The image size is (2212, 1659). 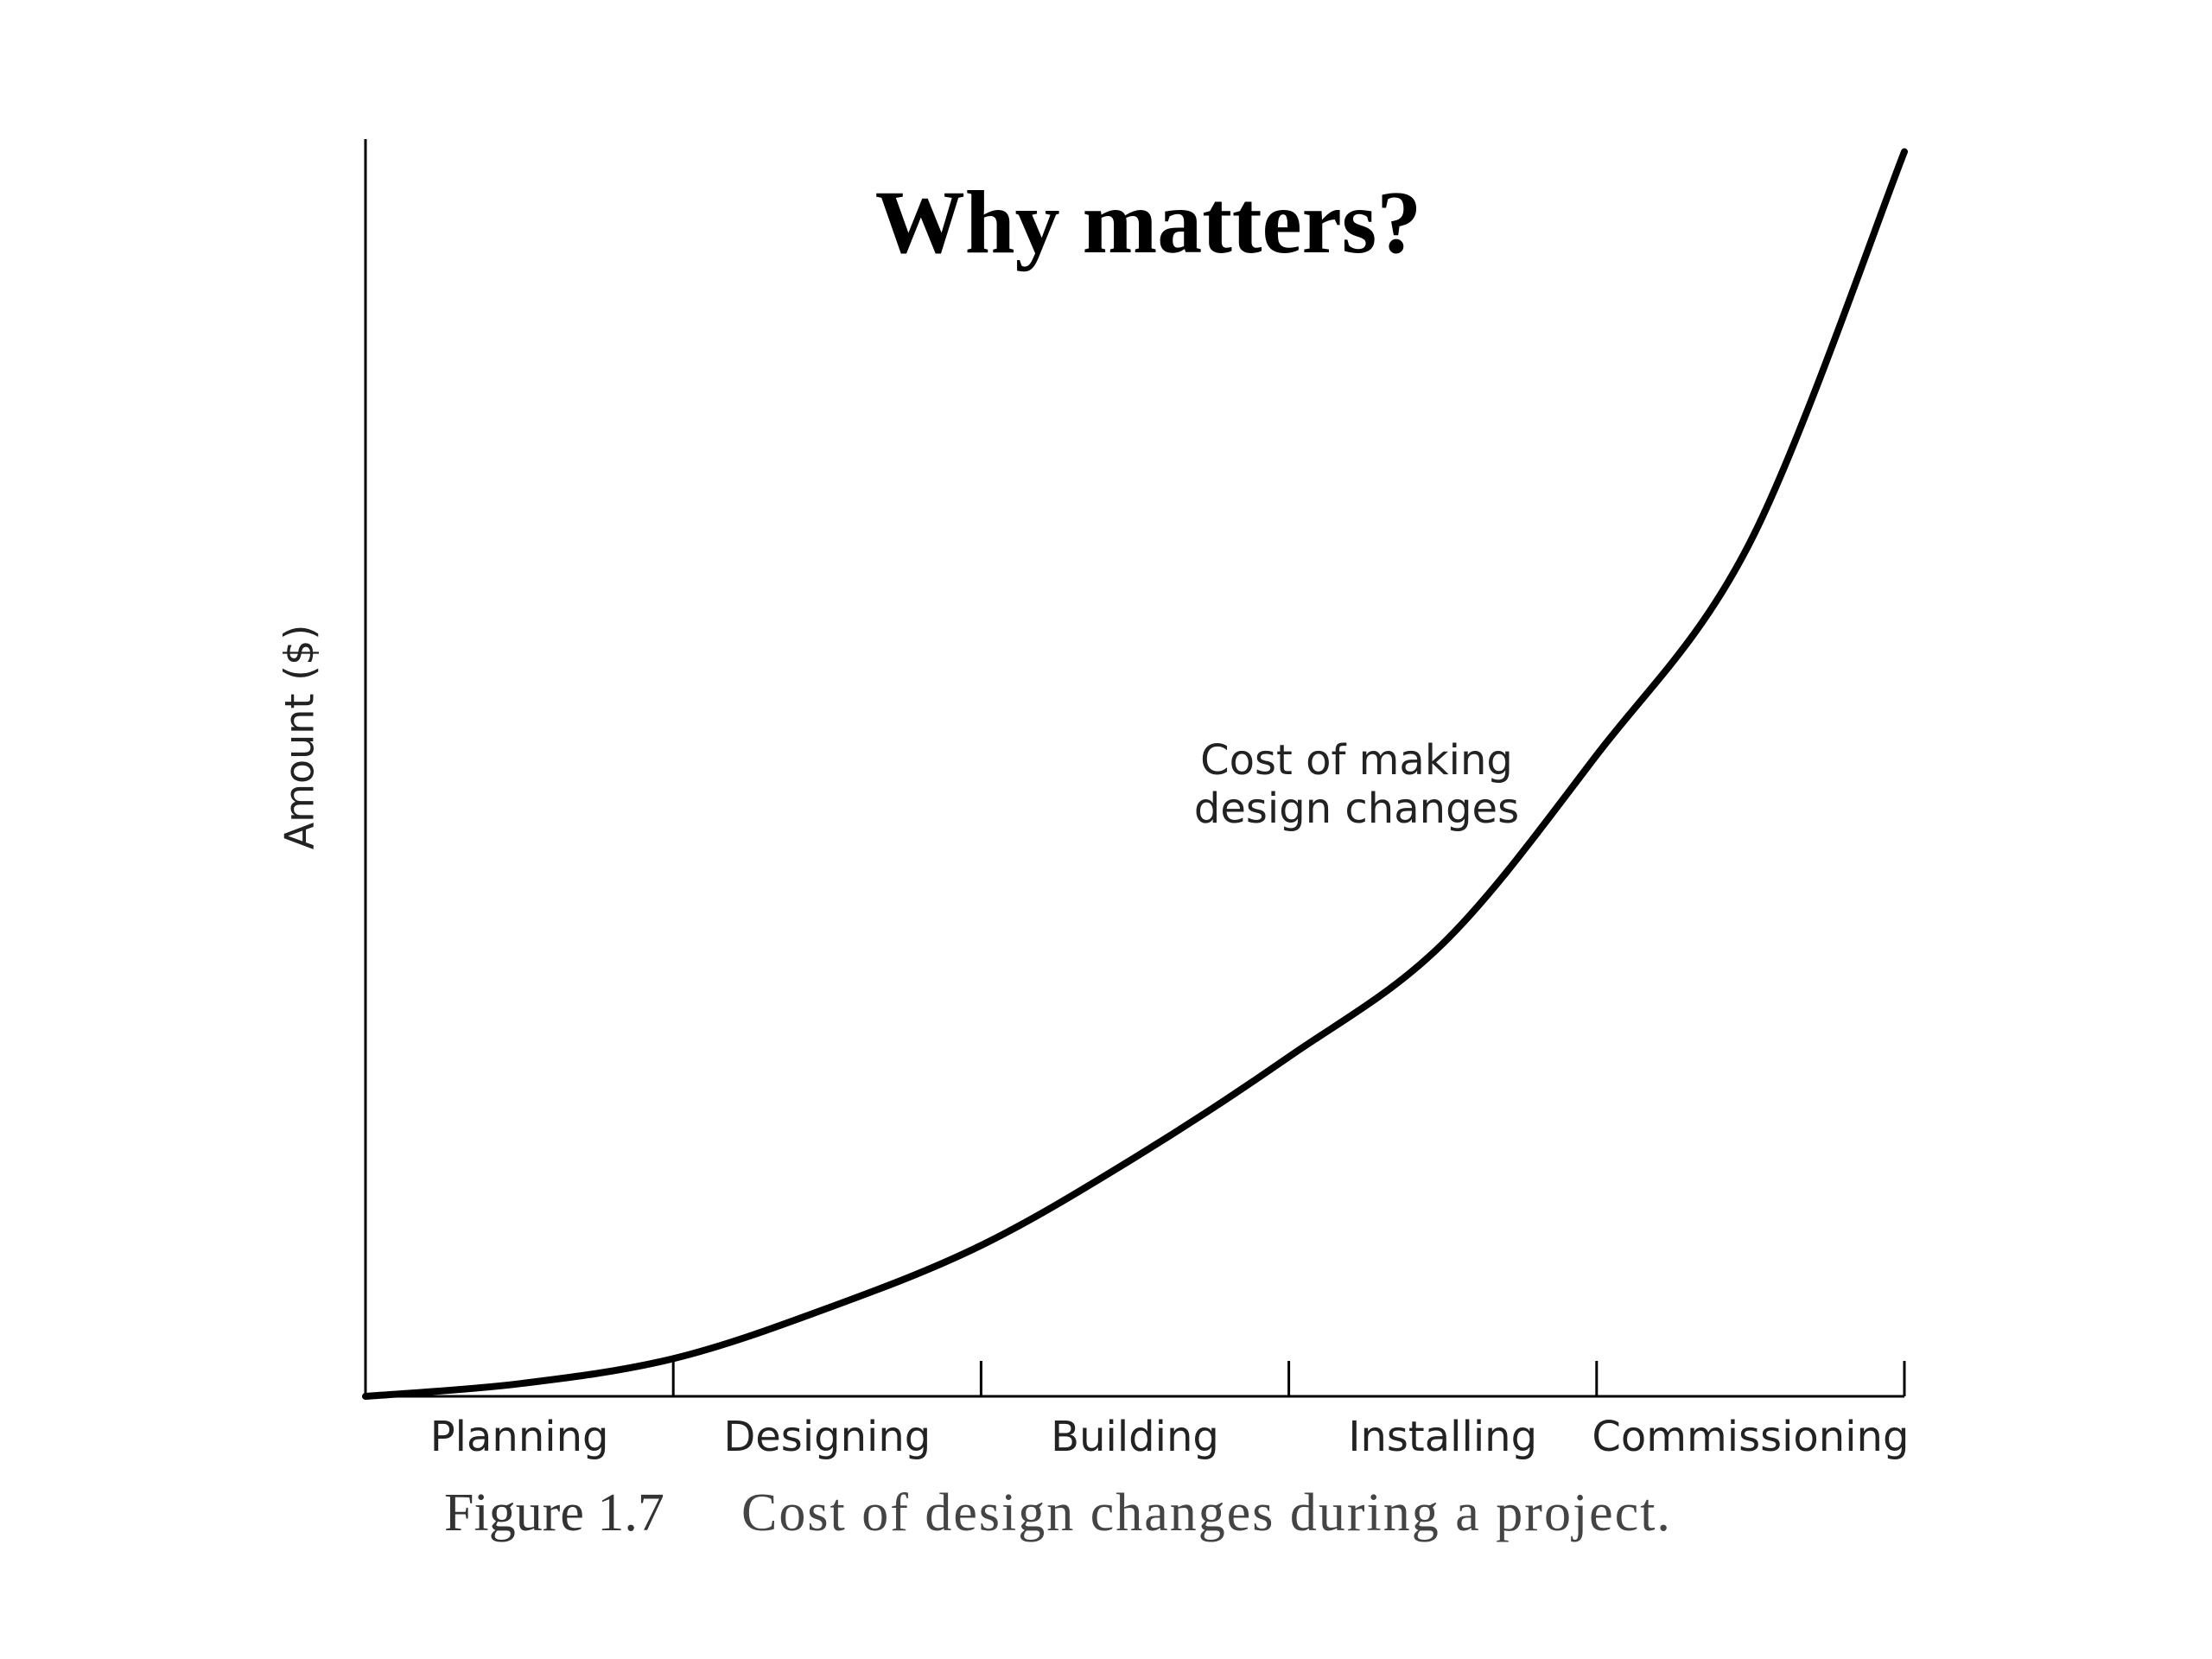 I want to click on caption-label: Figure 1.7, so click(x=554, y=1513).